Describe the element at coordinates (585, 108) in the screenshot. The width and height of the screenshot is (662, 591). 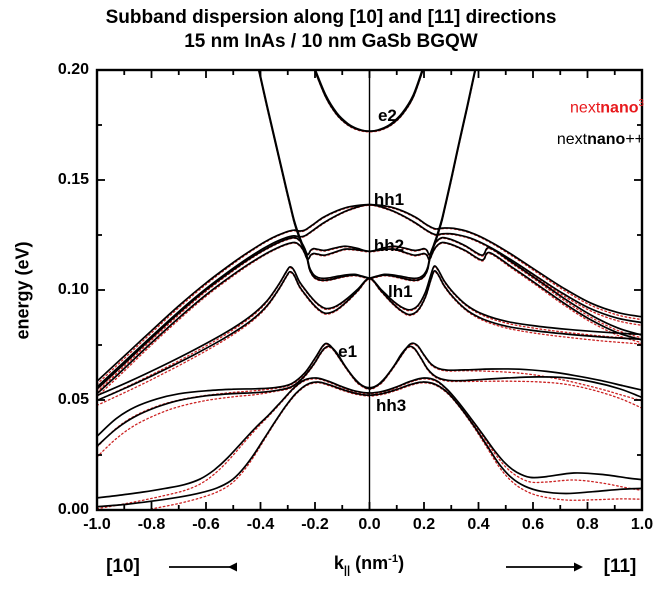
I see `legend-nextnano3-pre: next` at that location.